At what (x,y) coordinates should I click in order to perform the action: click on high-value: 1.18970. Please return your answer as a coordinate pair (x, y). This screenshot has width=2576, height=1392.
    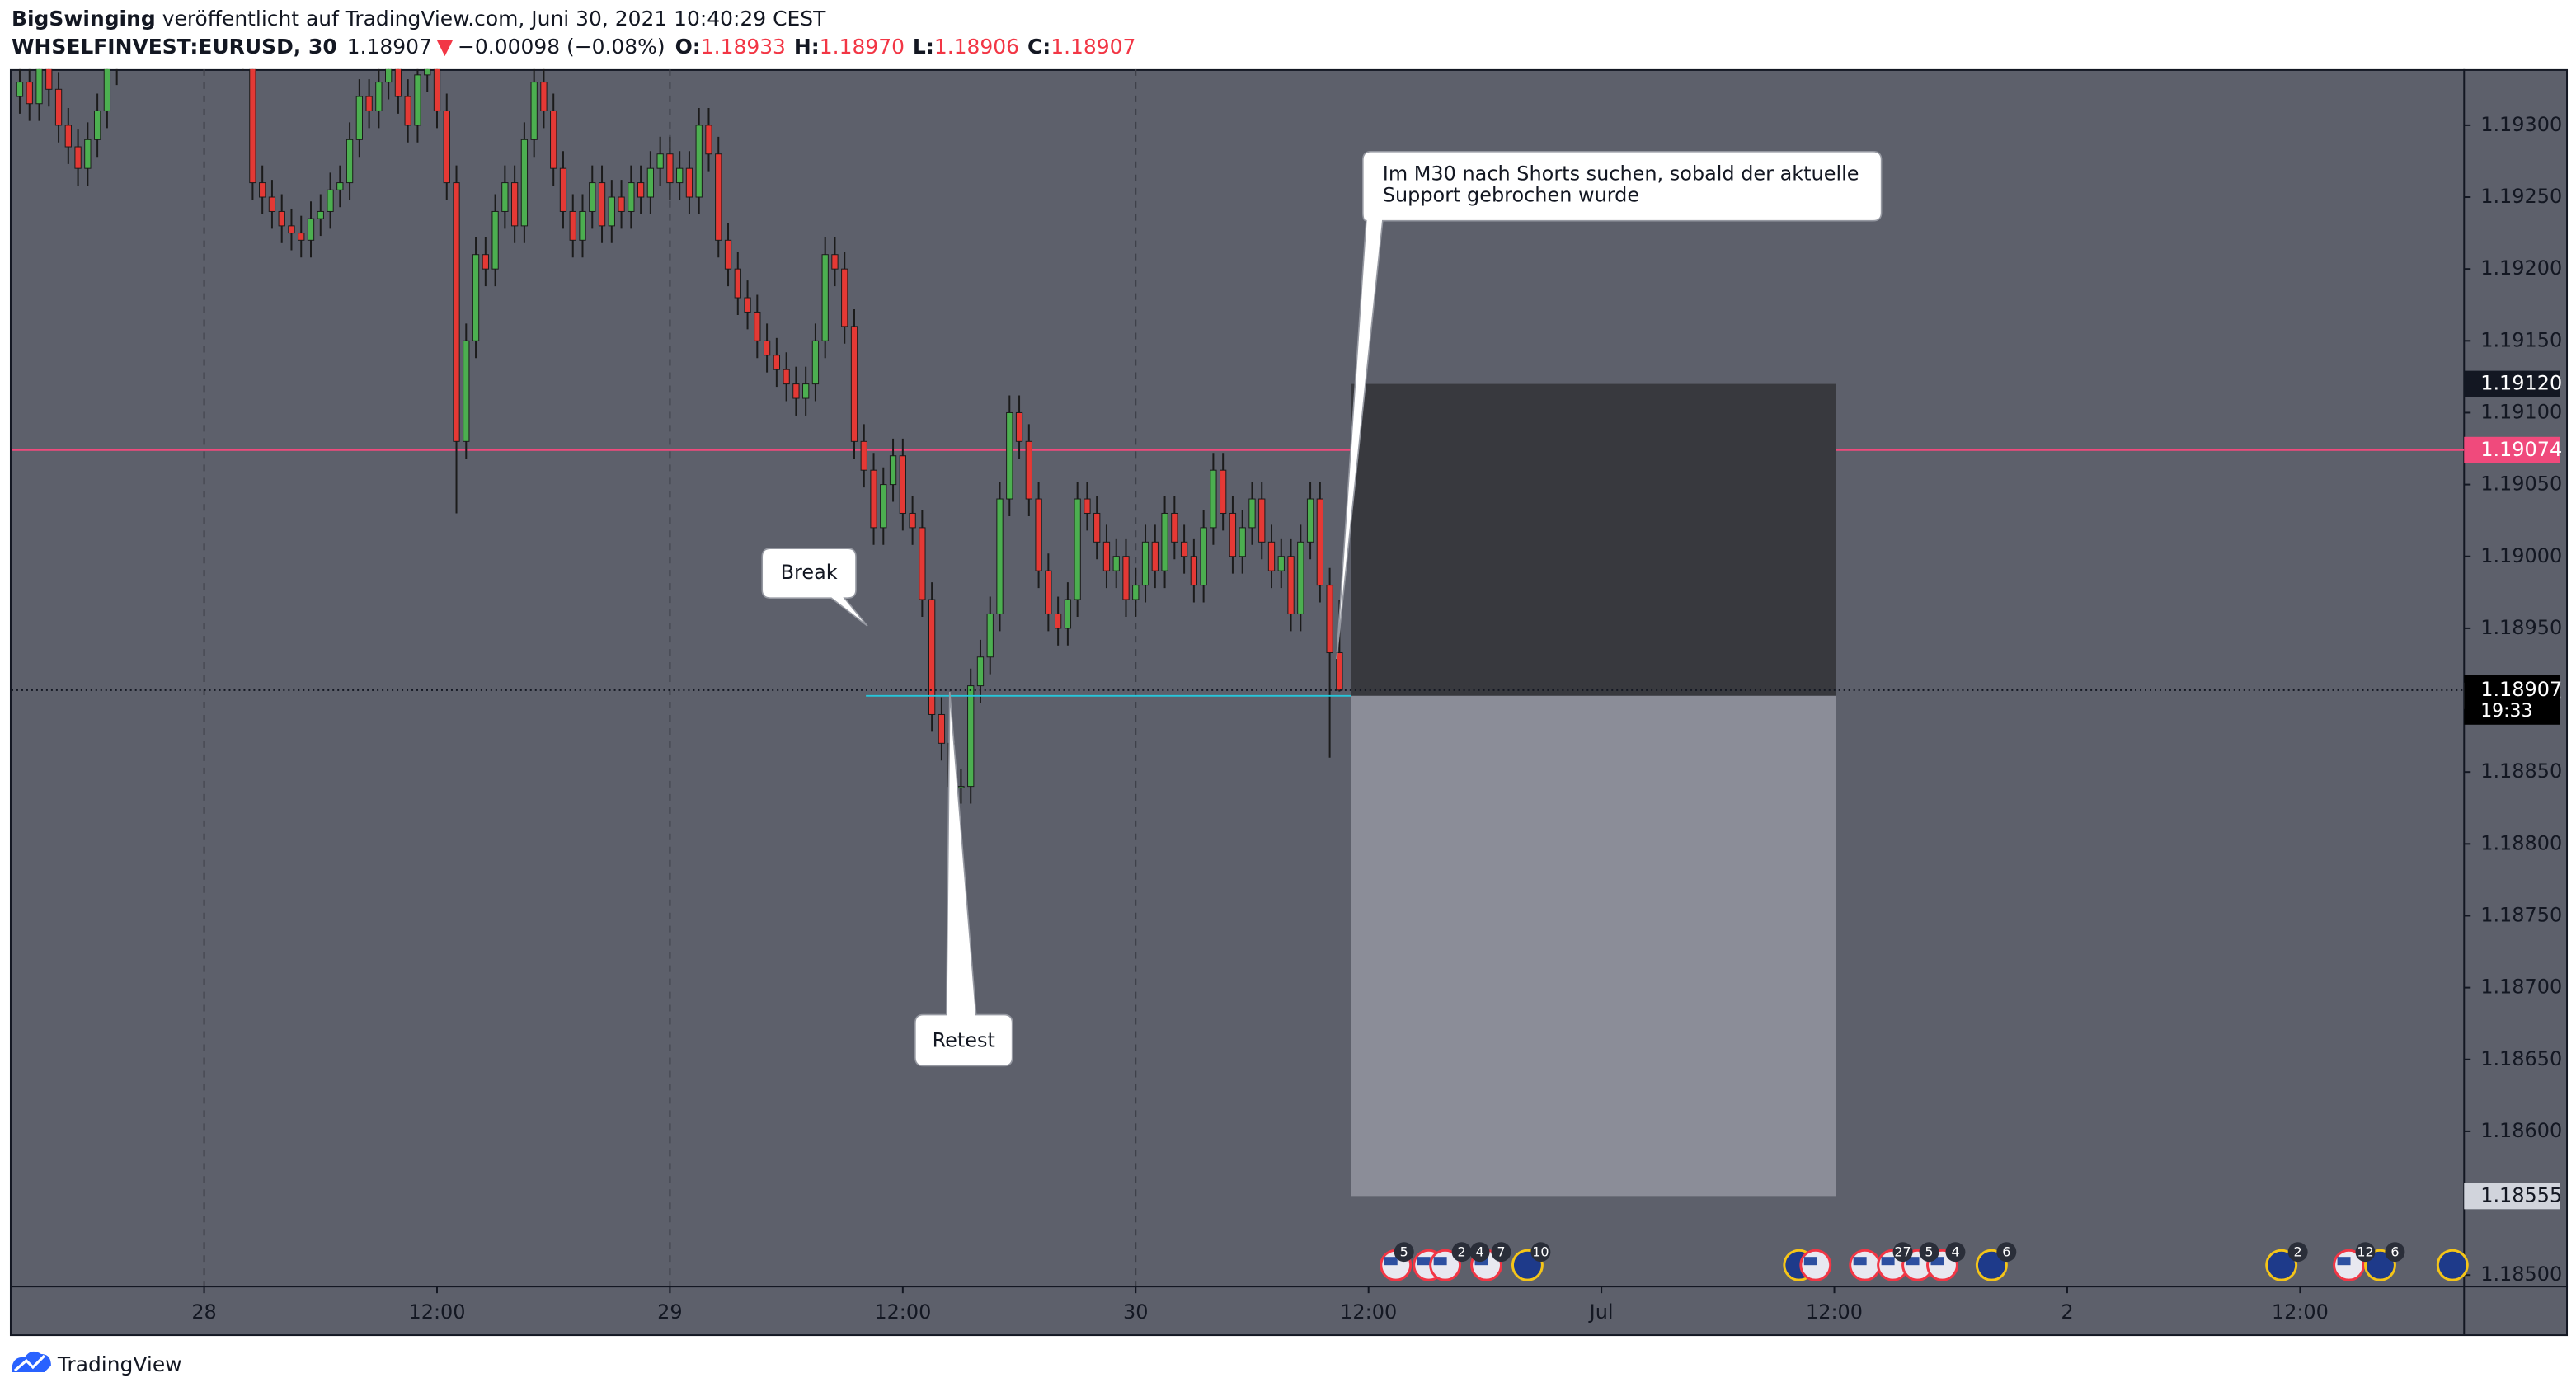
    Looking at the image, I should click on (862, 47).